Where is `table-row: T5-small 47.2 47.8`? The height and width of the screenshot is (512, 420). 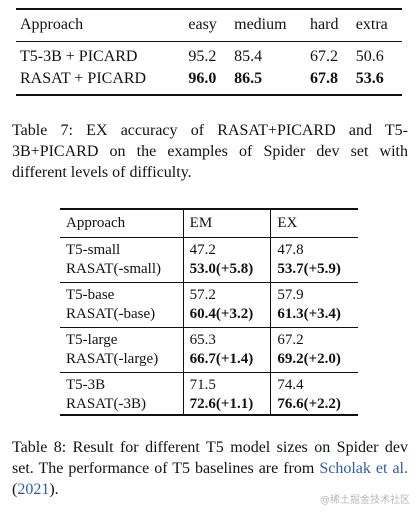
table-row: T5-small 47.2 47.8 is located at coordinates (209, 248).